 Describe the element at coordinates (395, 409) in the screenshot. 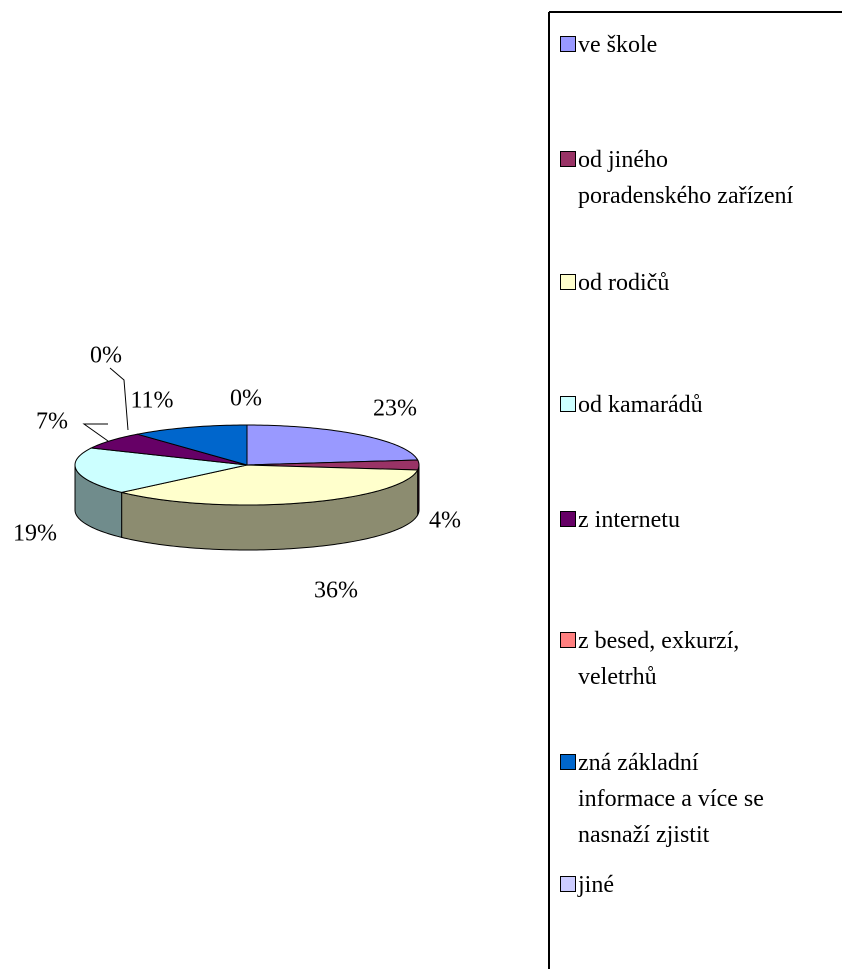

I see `data-label: 23%` at that location.